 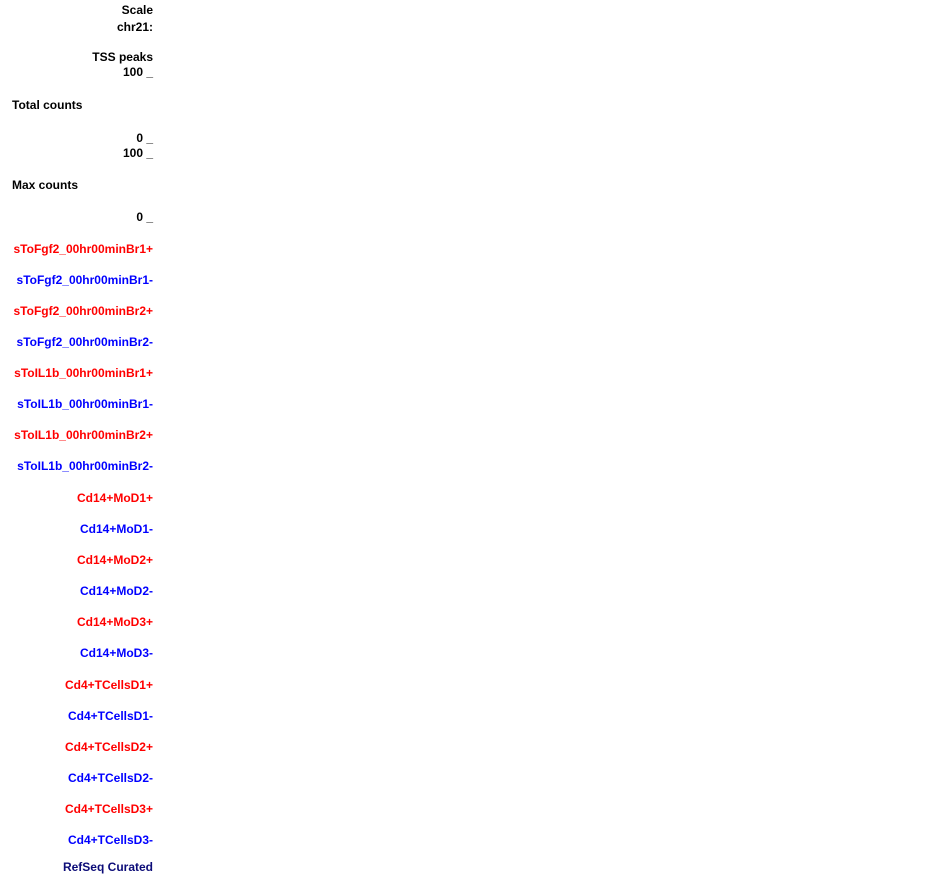 What do you see at coordinates (144, 217) in the screenshot?
I see `axis-tick-bottom-max-counts: 0 _` at bounding box center [144, 217].